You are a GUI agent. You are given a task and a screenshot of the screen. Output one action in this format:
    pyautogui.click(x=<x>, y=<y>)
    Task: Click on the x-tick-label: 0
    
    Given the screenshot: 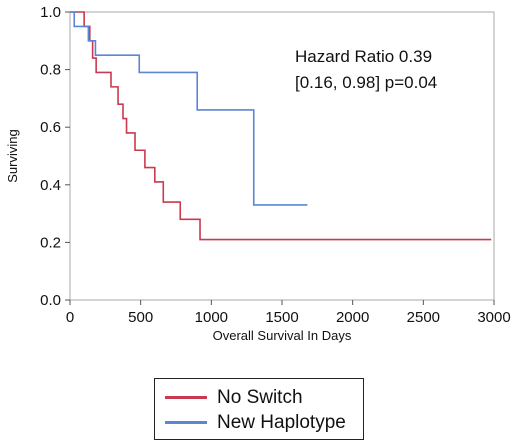 What is the action you would take?
    pyautogui.click(x=70, y=317)
    